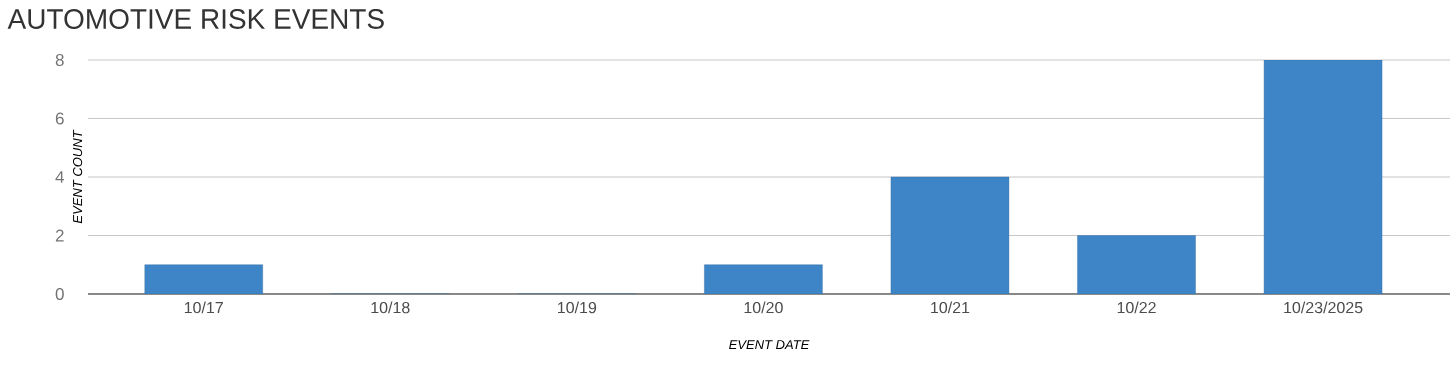 Image resolution: width=1456 pixels, height=371 pixels. I want to click on y-tick-label: 8, so click(59, 60).